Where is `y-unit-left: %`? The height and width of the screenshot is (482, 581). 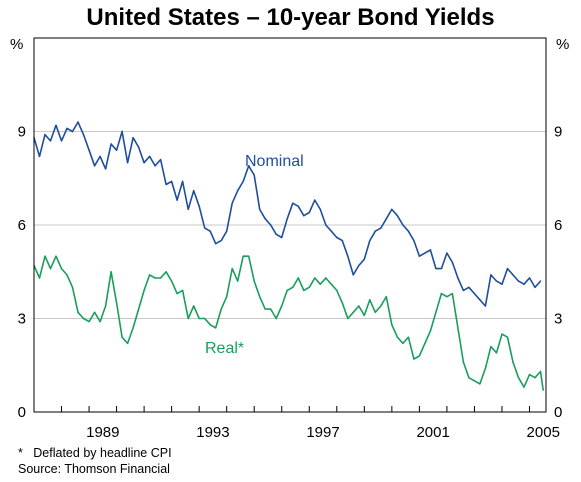
y-unit-left: % is located at coordinates (16, 44).